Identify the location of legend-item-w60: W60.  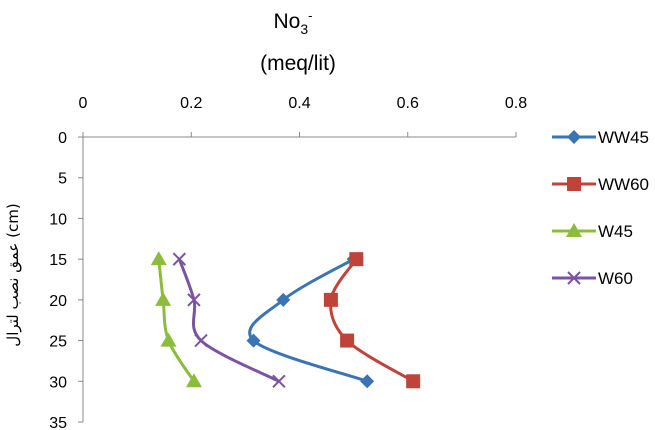
(592, 278).